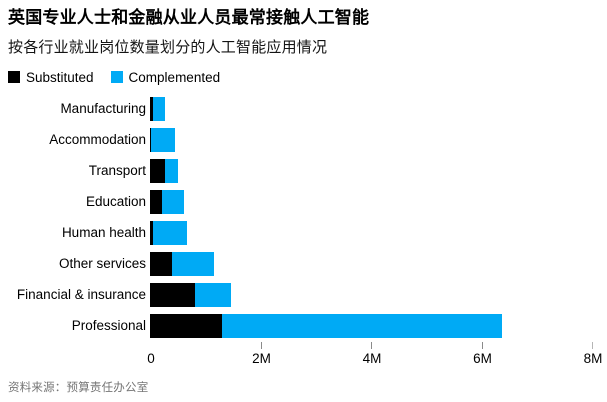 This screenshot has height=402, width=607. Describe the element at coordinates (108, 326) in the screenshot. I see `category-label: Professional` at that location.